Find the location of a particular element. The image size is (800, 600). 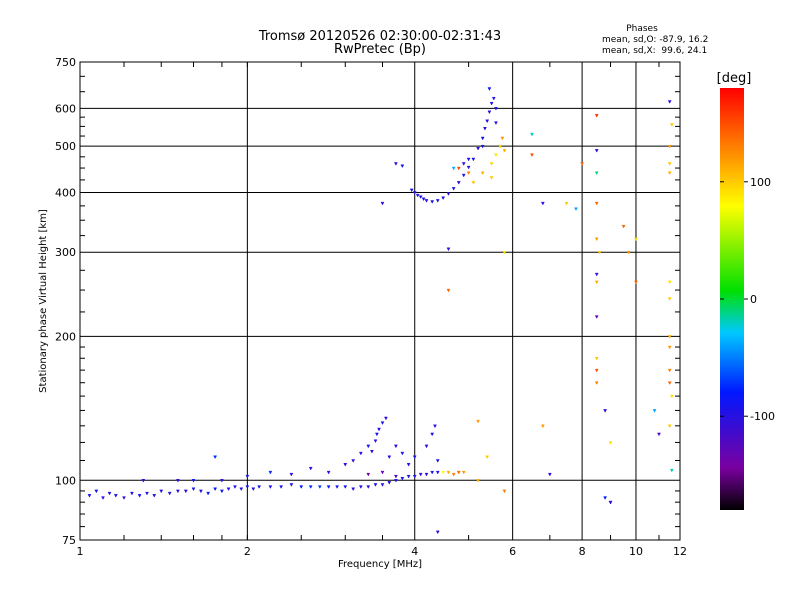

colorbar-label: [deg] is located at coordinates (734, 78).